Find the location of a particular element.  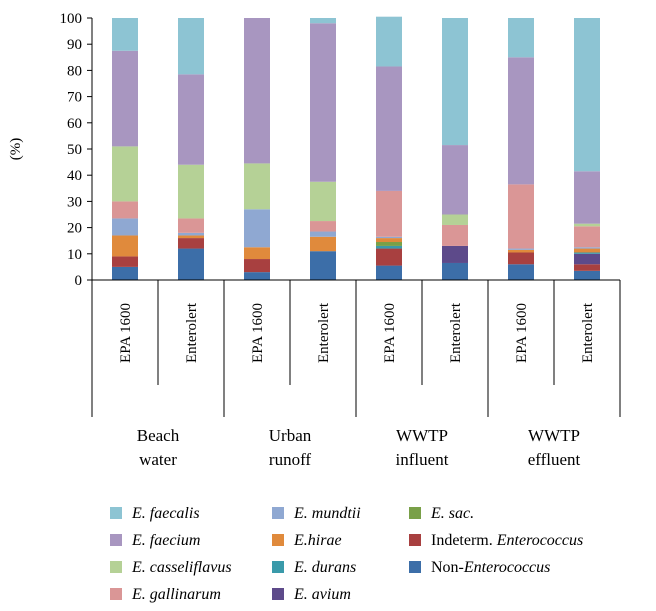

group-label: effluent is located at coordinates (554, 459).